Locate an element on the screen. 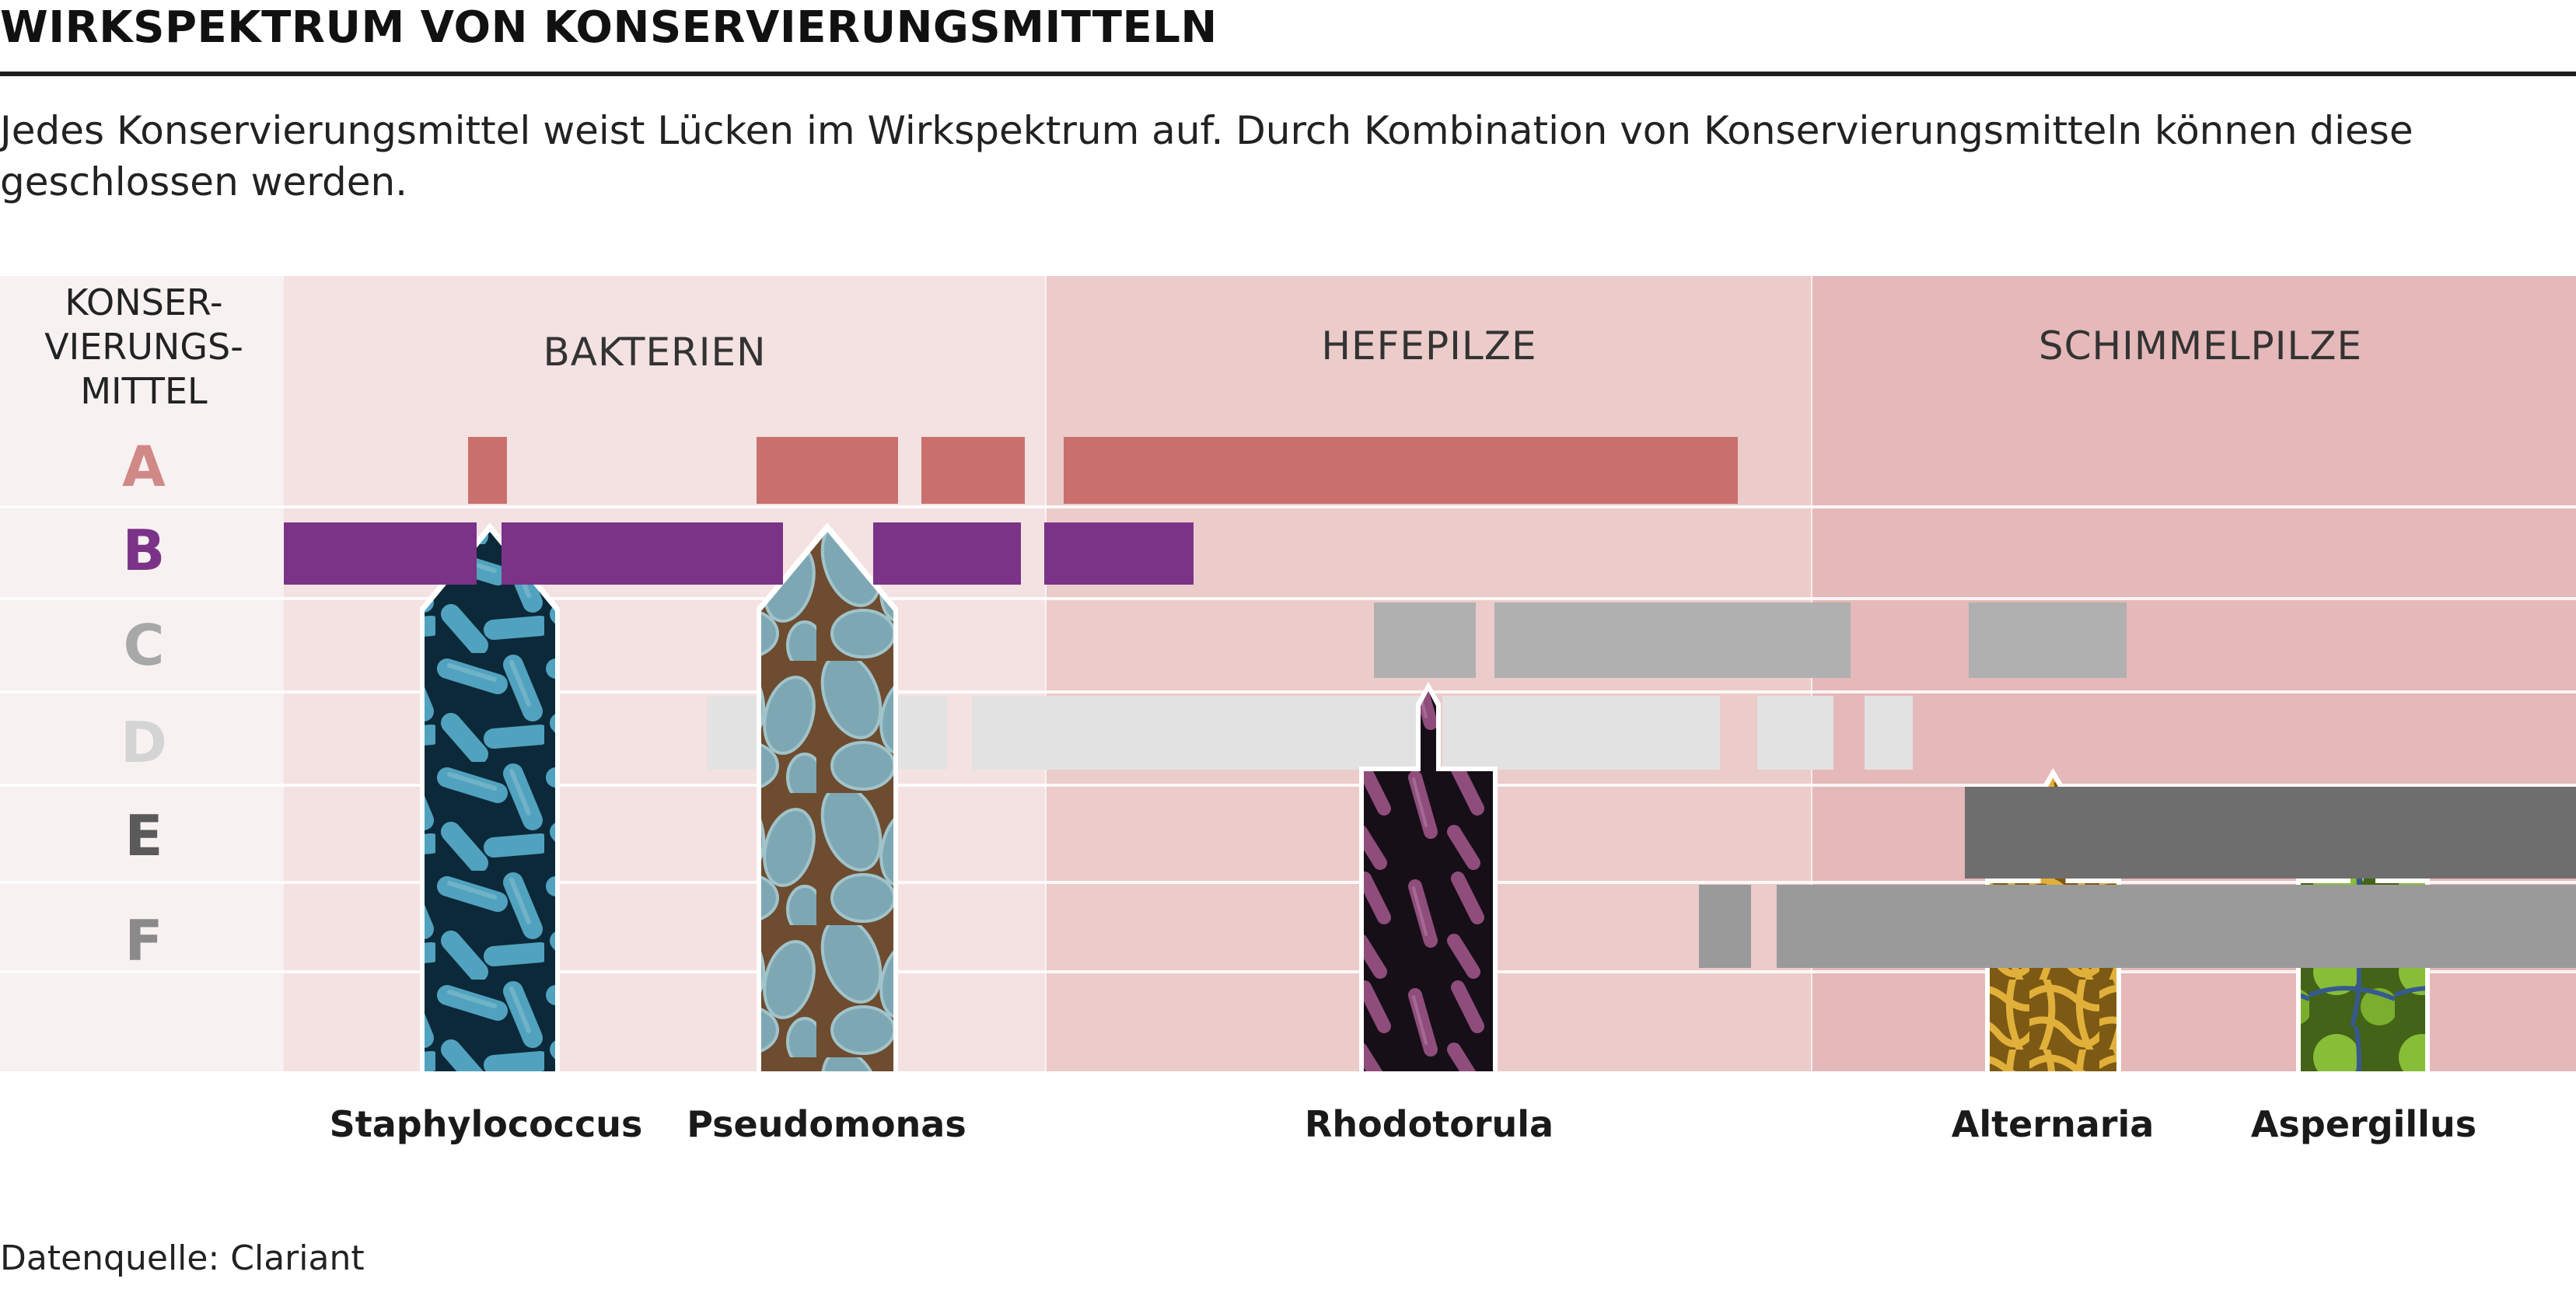  group-label-hefepilze: HEFEPILZE is located at coordinates (1428, 346).